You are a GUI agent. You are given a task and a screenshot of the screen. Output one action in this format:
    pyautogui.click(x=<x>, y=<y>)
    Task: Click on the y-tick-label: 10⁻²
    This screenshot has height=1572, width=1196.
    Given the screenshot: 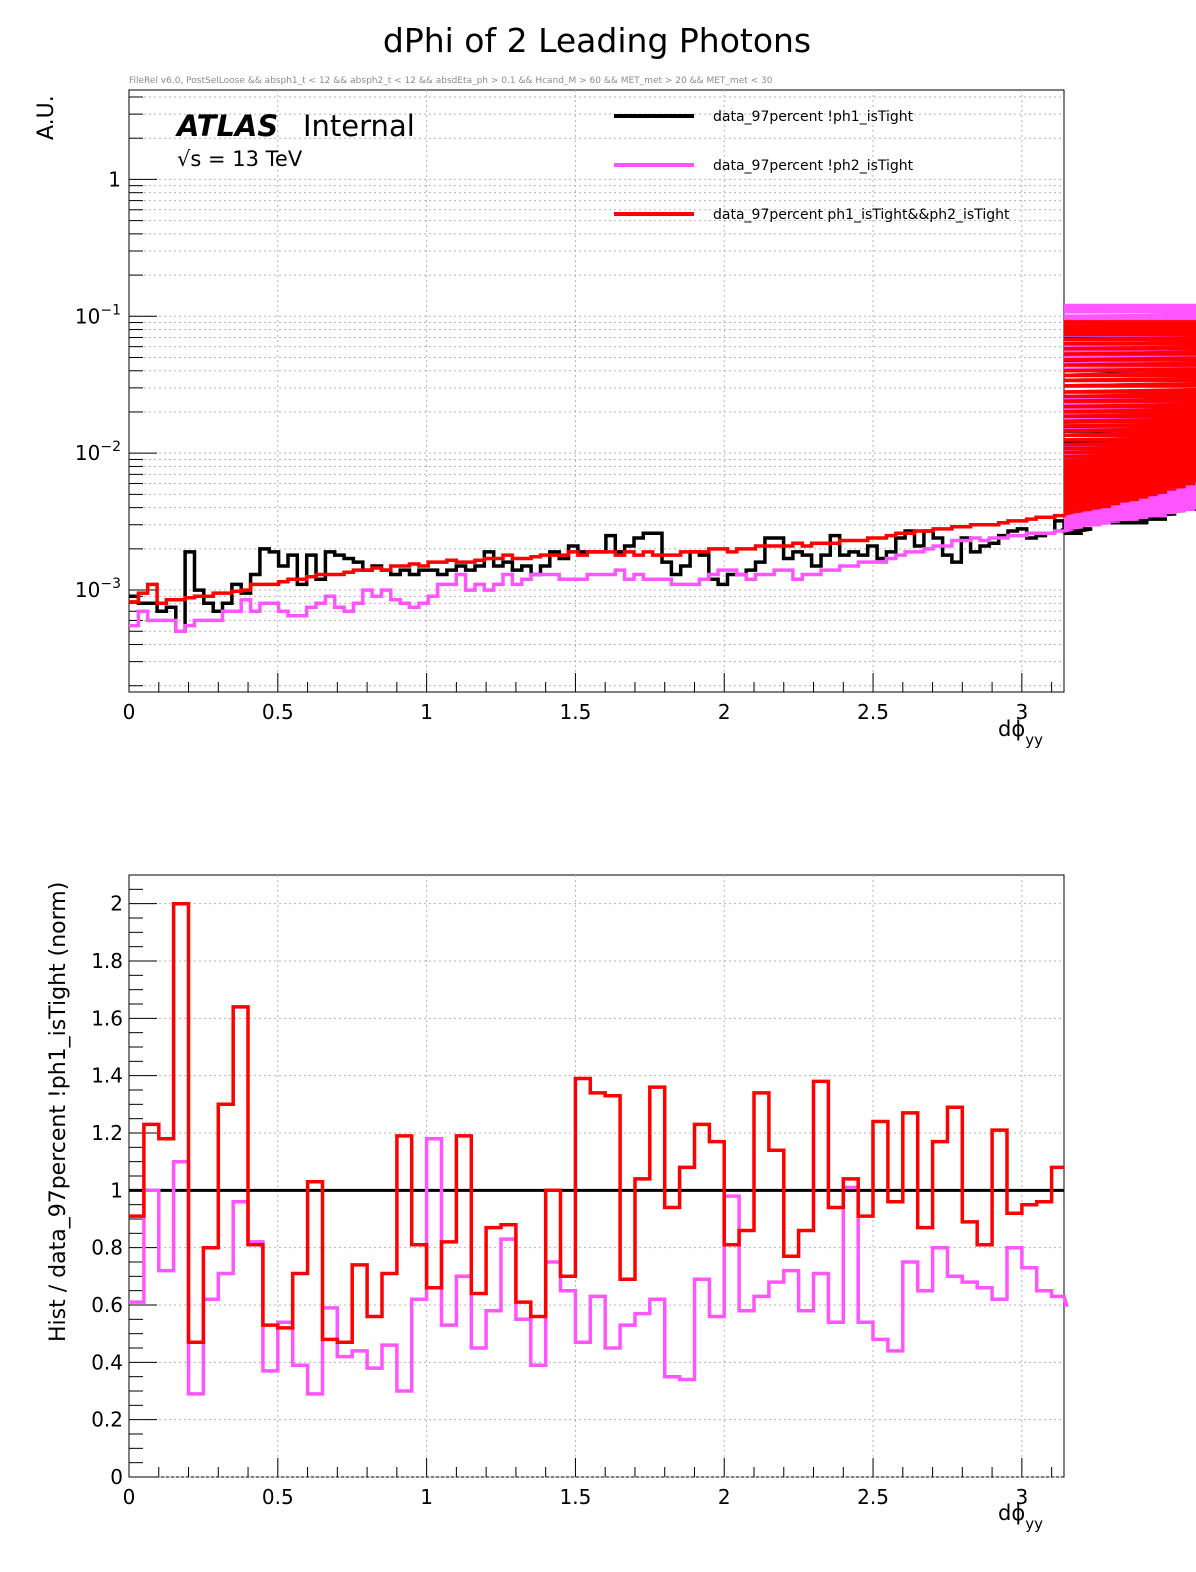 What is the action you would take?
    pyautogui.click(x=98, y=452)
    